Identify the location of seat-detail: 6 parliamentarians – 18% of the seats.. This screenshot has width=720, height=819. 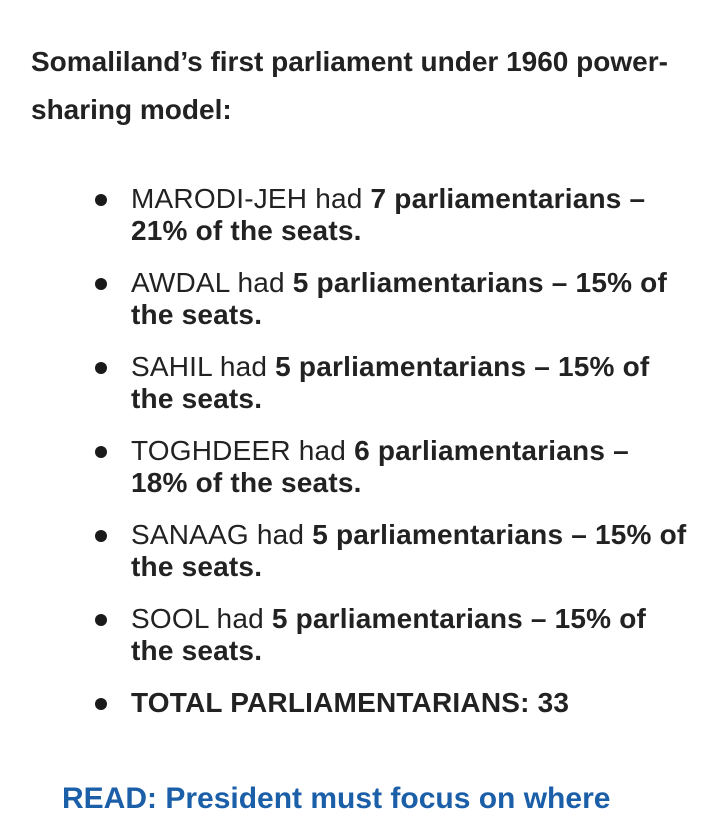
(380, 466).